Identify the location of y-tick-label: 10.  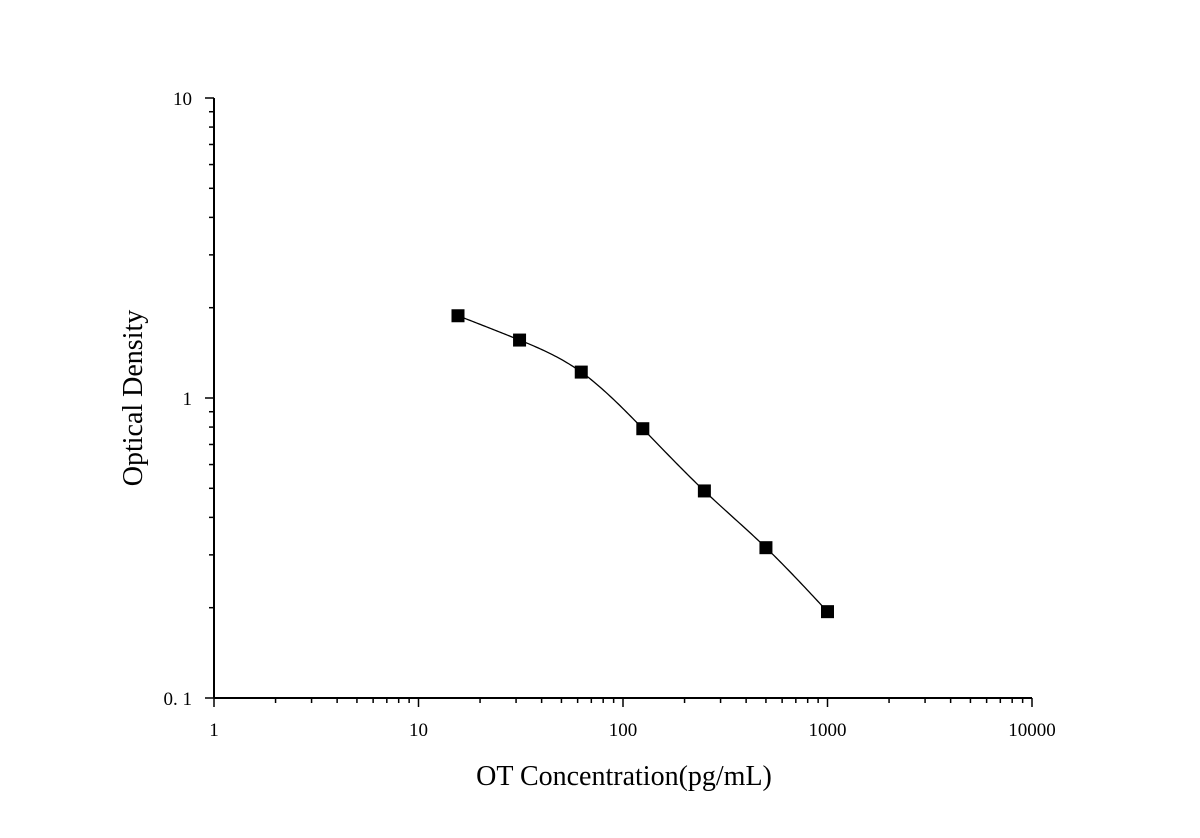
(182, 99).